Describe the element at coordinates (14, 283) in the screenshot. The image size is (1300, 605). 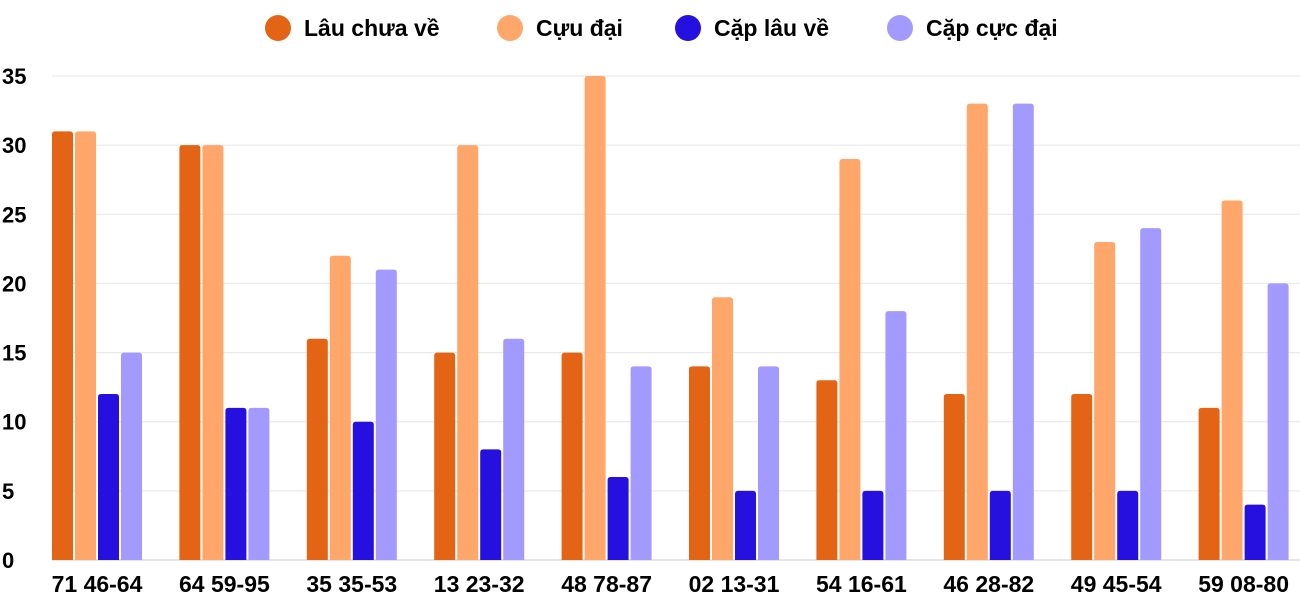
I see `y-tick-label: 20` at that location.